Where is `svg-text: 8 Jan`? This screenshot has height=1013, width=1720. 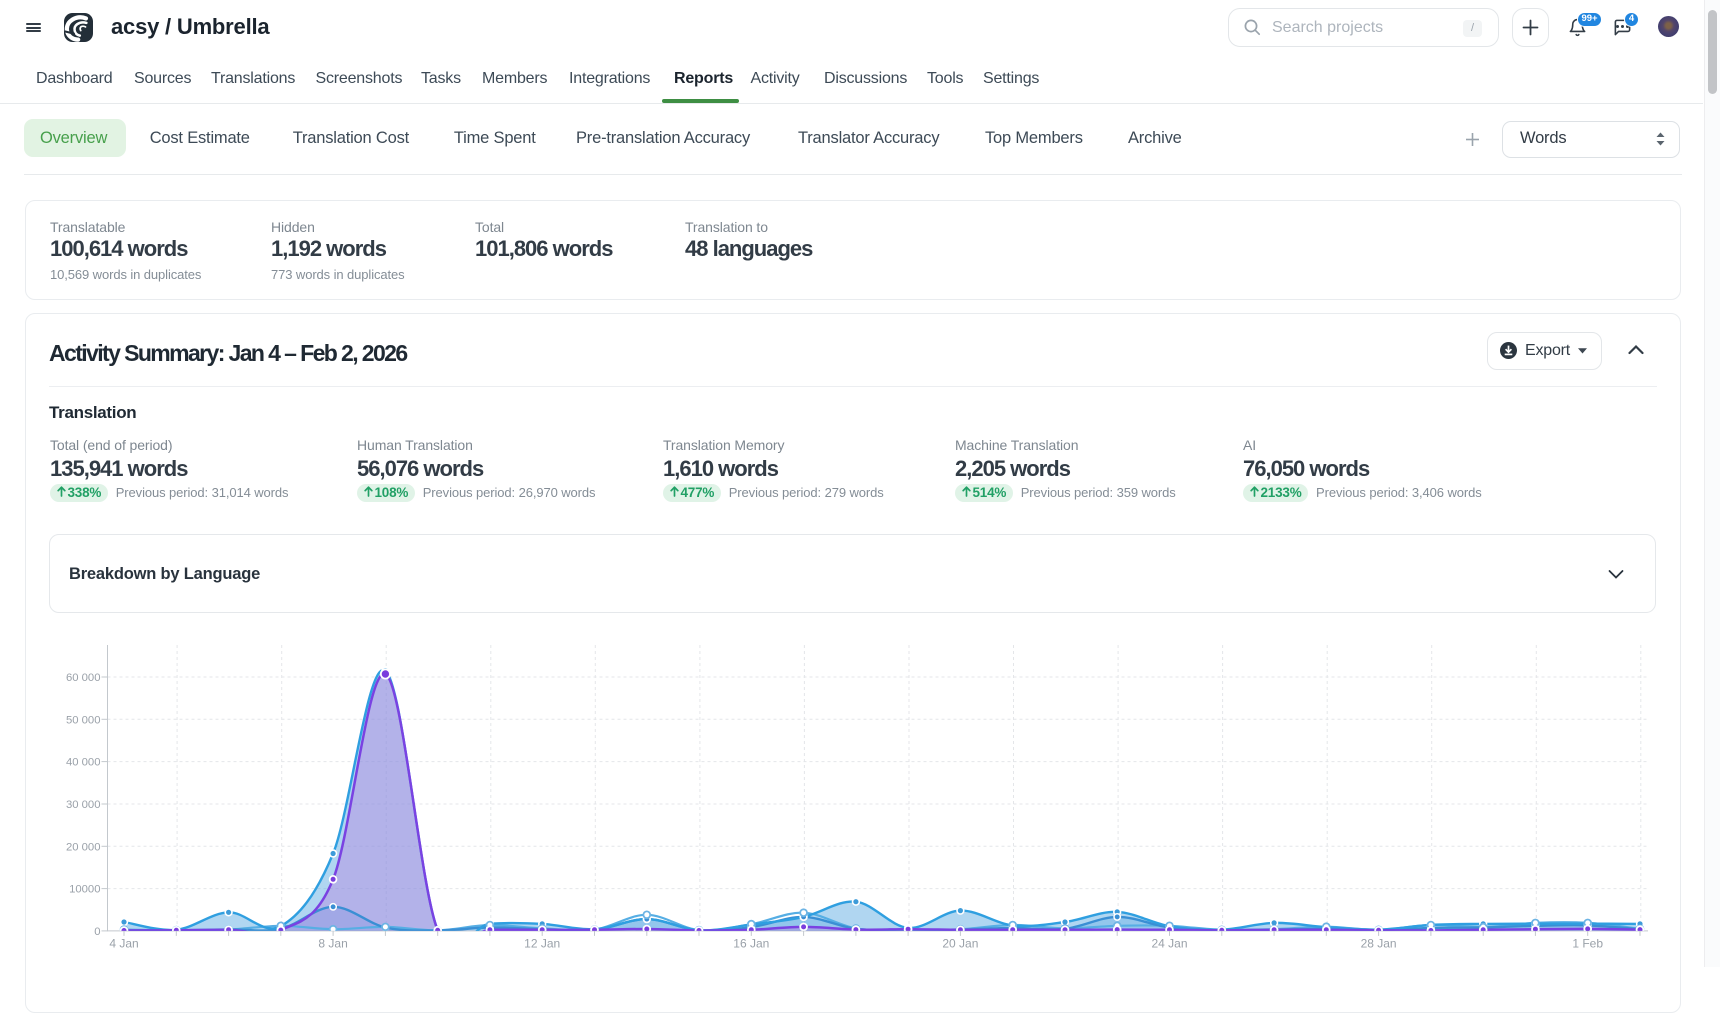
svg-text: 8 Jan is located at coordinates (332, 944).